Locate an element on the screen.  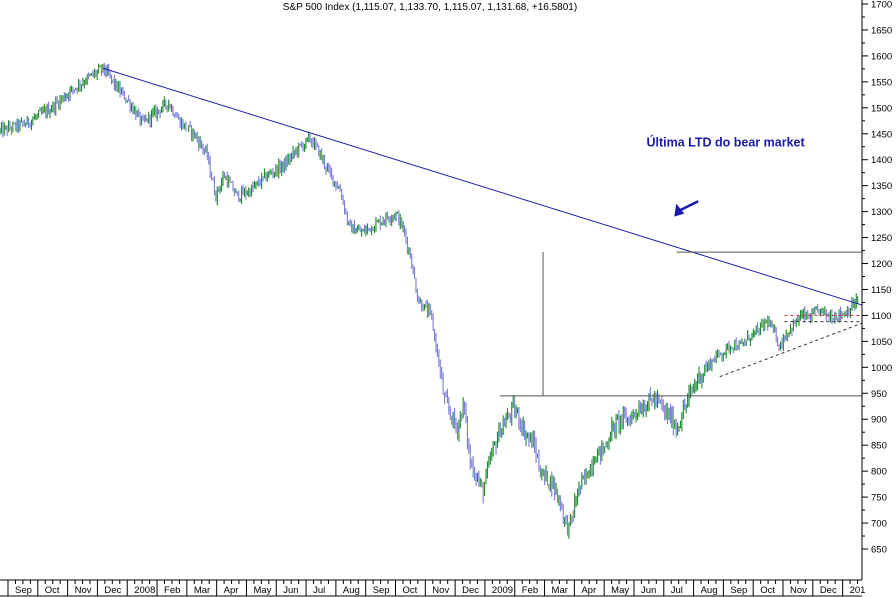
annotation-text: Última LTD do bear market is located at coordinates (726, 142).